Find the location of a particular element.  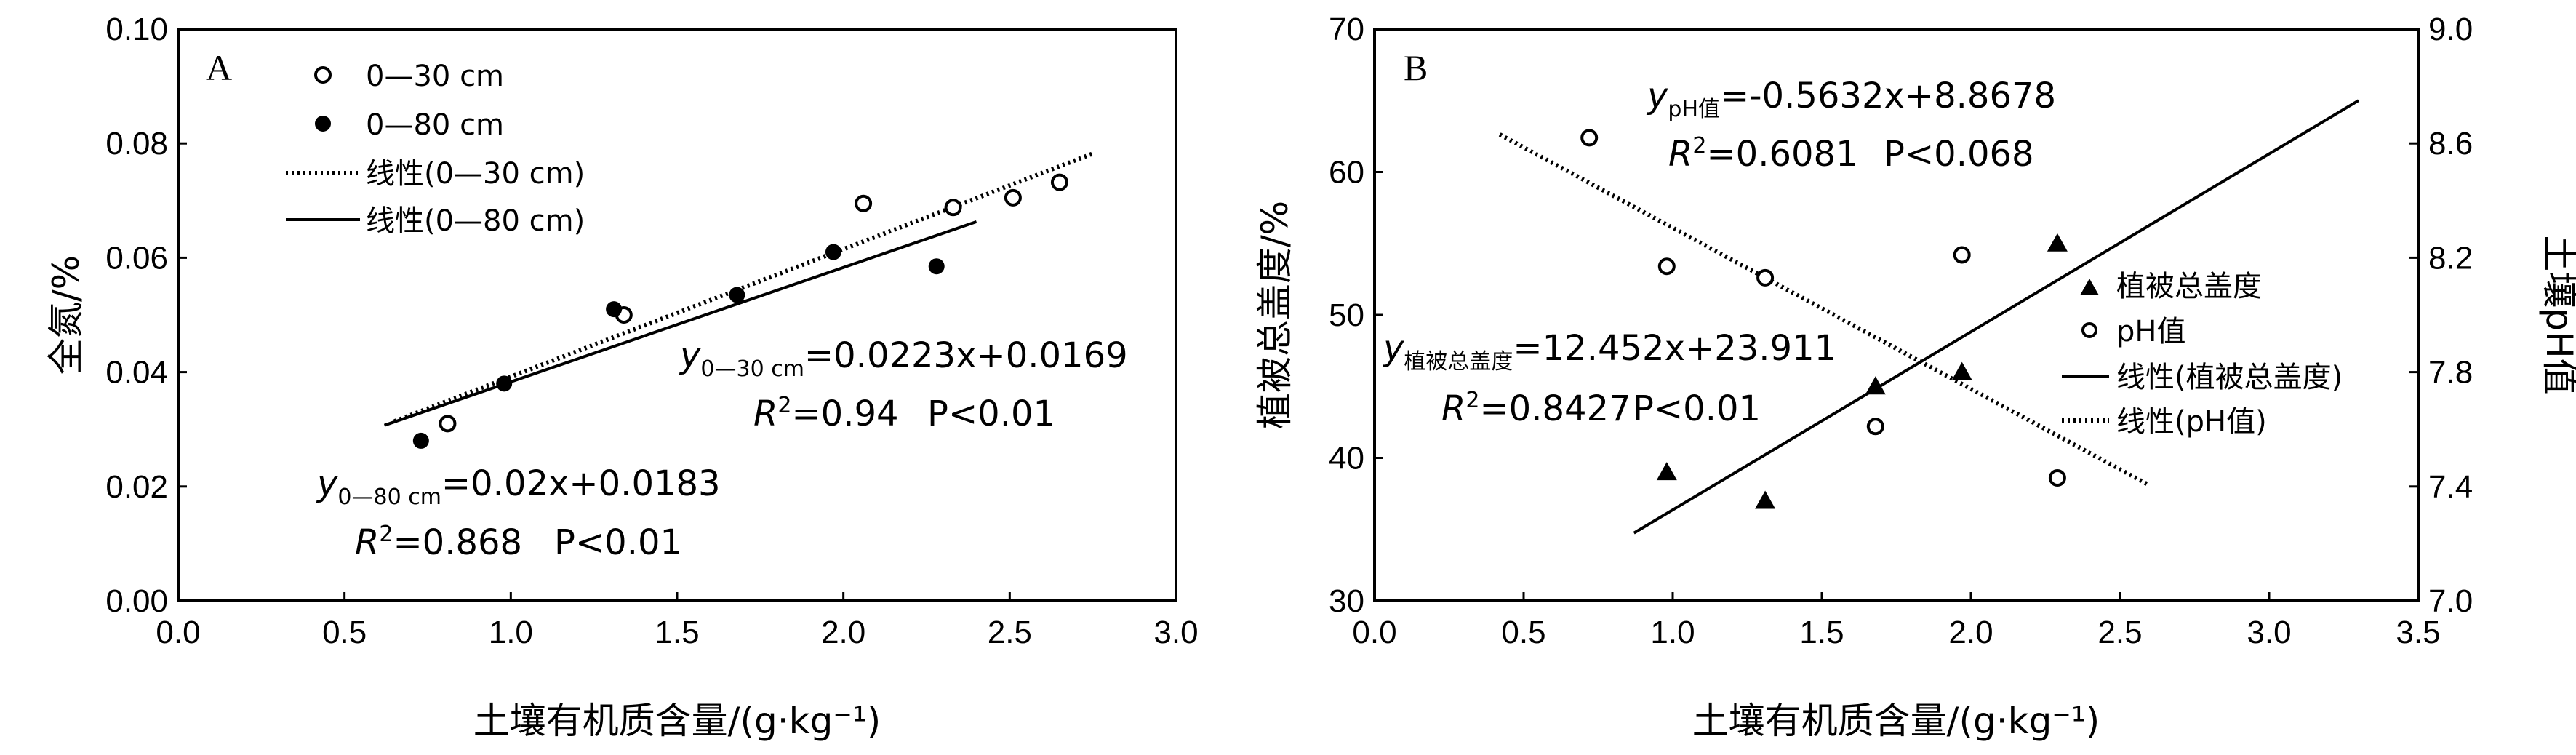

panel-a-y-axis: 0.00 0.02 0.04 0.06 0.08 0.10 is located at coordinates (146, 315).